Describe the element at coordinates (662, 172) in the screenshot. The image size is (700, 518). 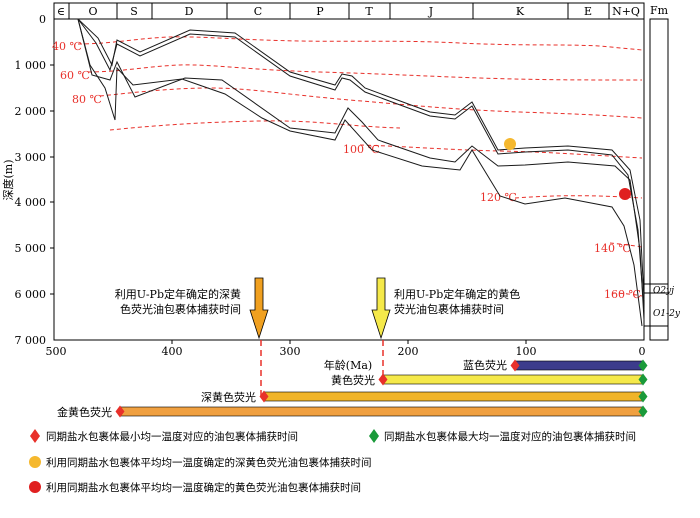
I see `formation-column: Fm O2yj O1-2y` at that location.